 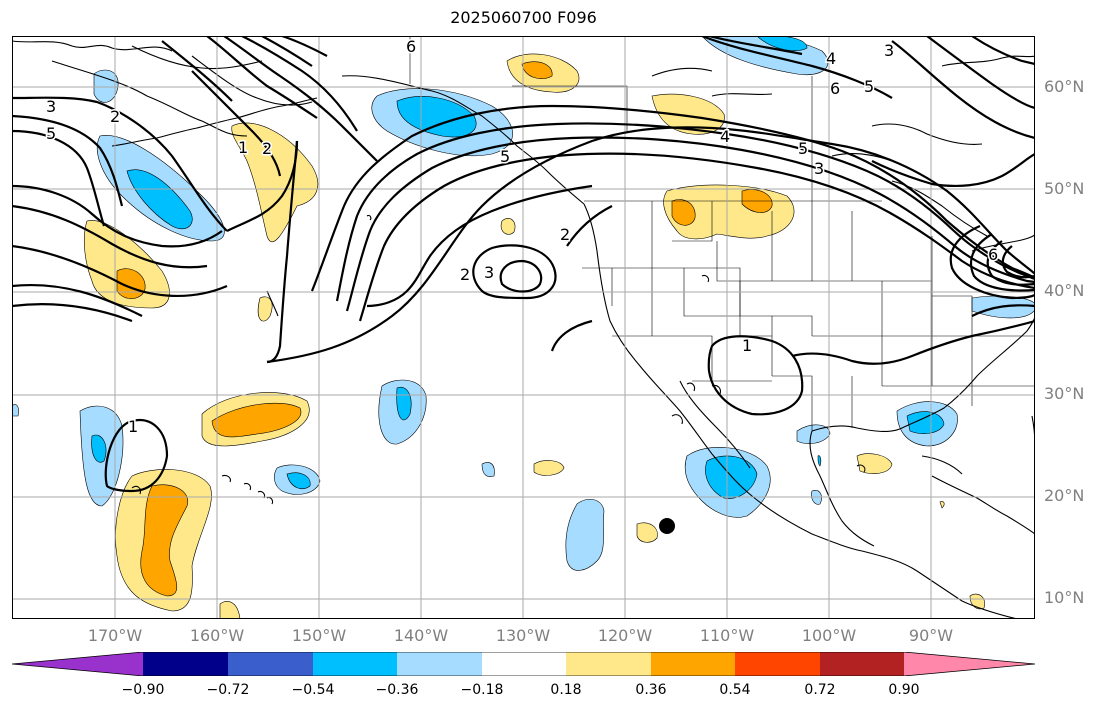 What do you see at coordinates (1064, 188) in the screenshot?
I see `lat-label: 50°N` at bounding box center [1064, 188].